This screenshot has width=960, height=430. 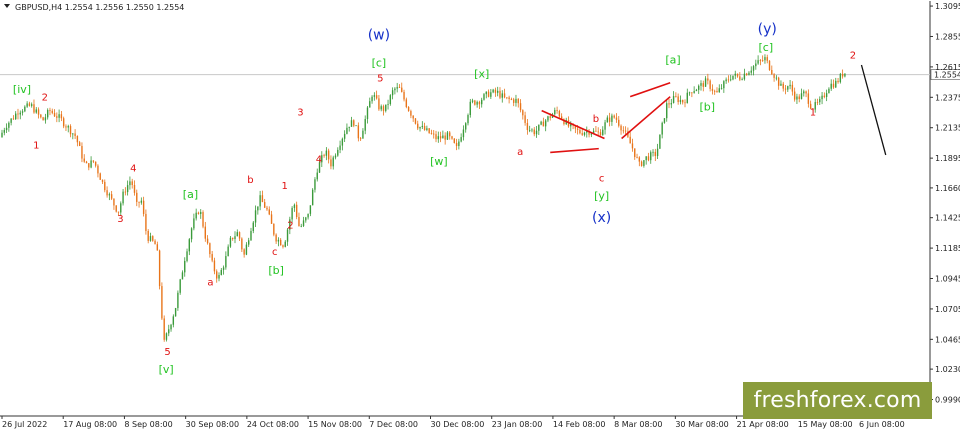 What do you see at coordinates (947, 67) in the screenshot?
I see `y-tick-label: 1.2615` at bounding box center [947, 67].